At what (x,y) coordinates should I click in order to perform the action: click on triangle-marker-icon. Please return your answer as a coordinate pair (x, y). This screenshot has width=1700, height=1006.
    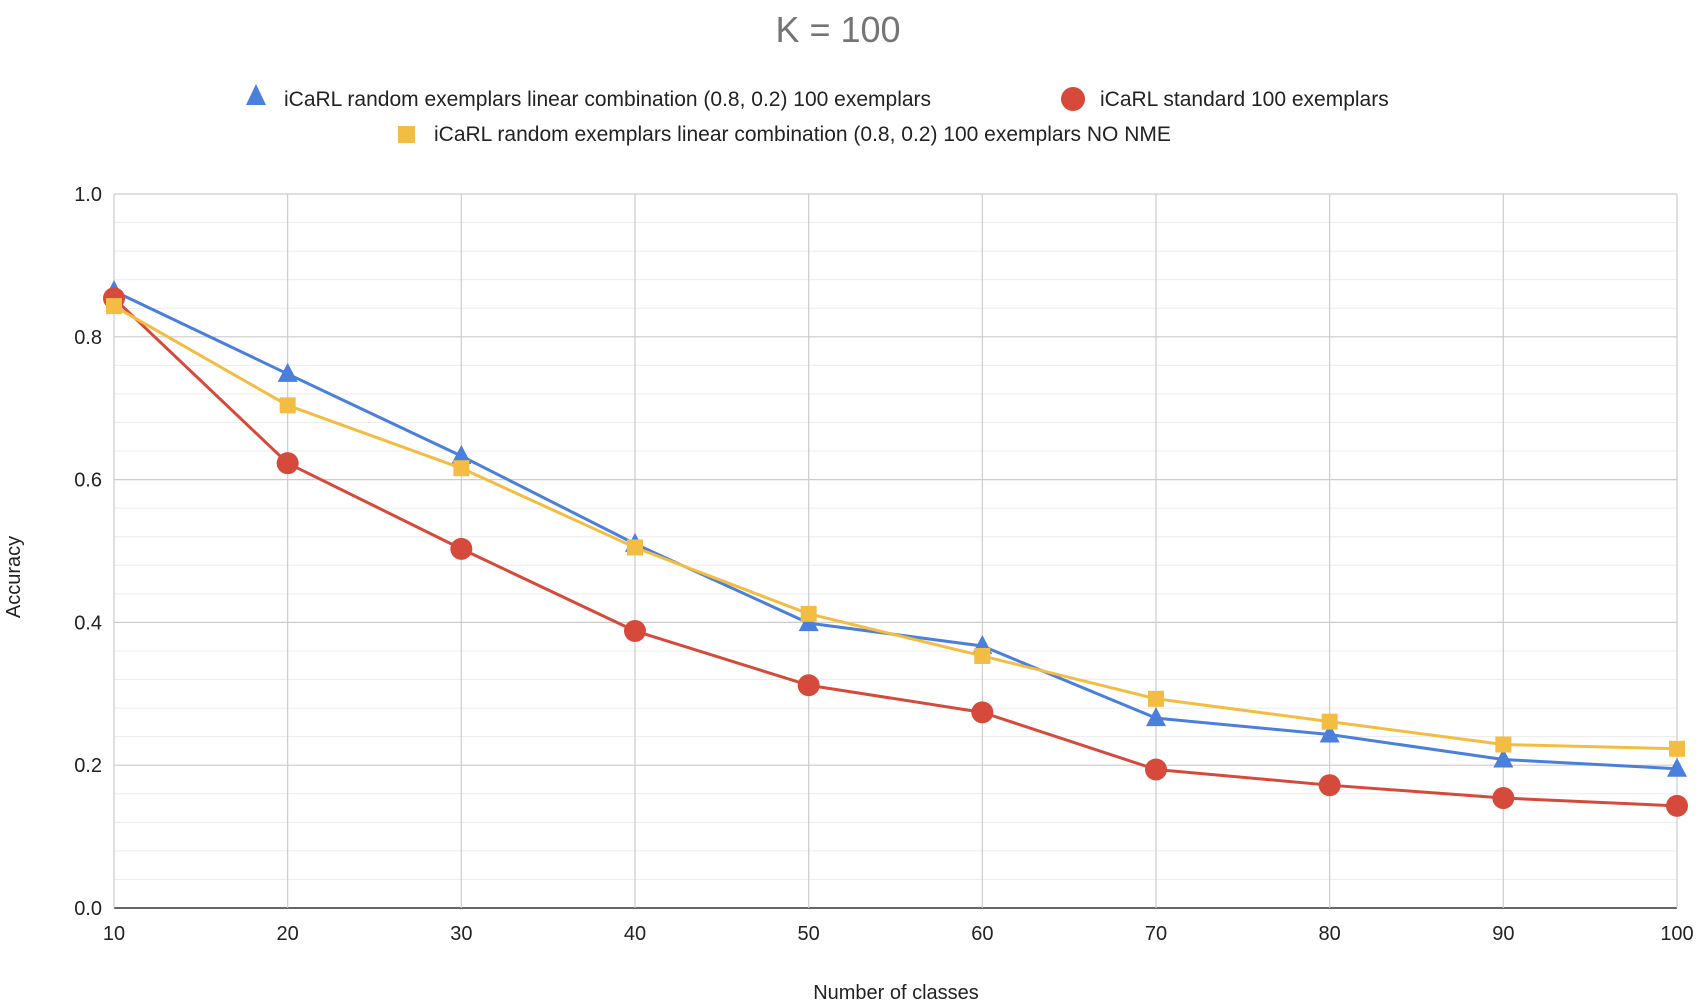
    Looking at the image, I should click on (256, 94).